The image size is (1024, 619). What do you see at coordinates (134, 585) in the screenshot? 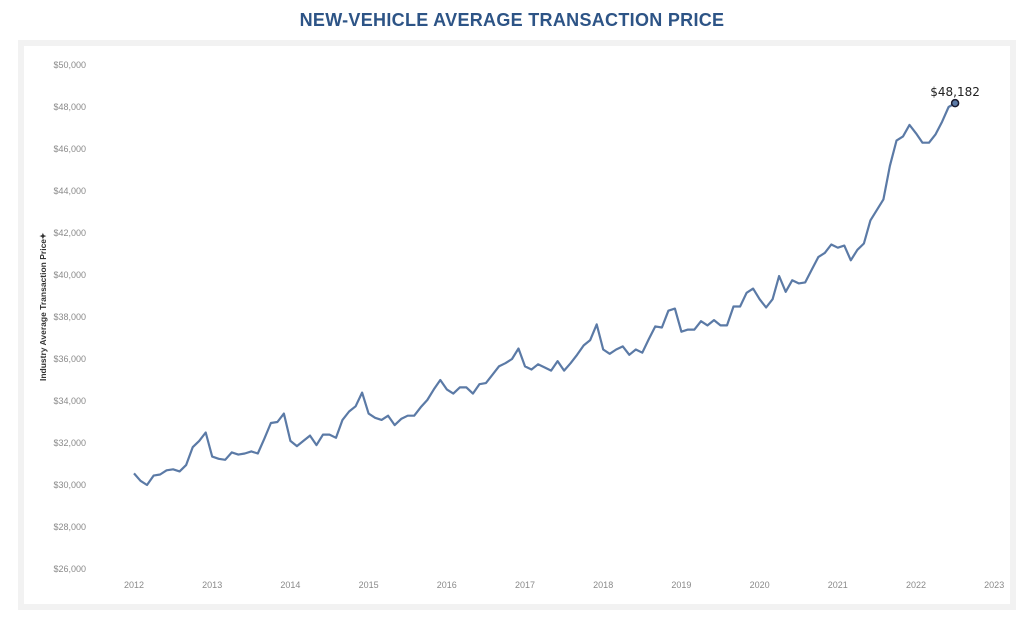
I see `x-tick-label: 2012` at bounding box center [134, 585].